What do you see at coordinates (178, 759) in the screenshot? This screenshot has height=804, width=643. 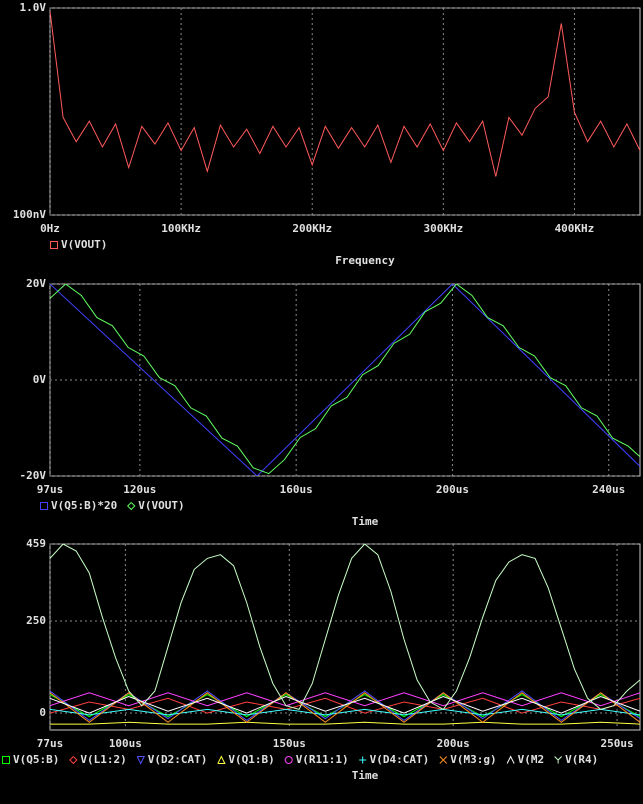 I see `legend-label: V(D2:CAT)` at bounding box center [178, 759].